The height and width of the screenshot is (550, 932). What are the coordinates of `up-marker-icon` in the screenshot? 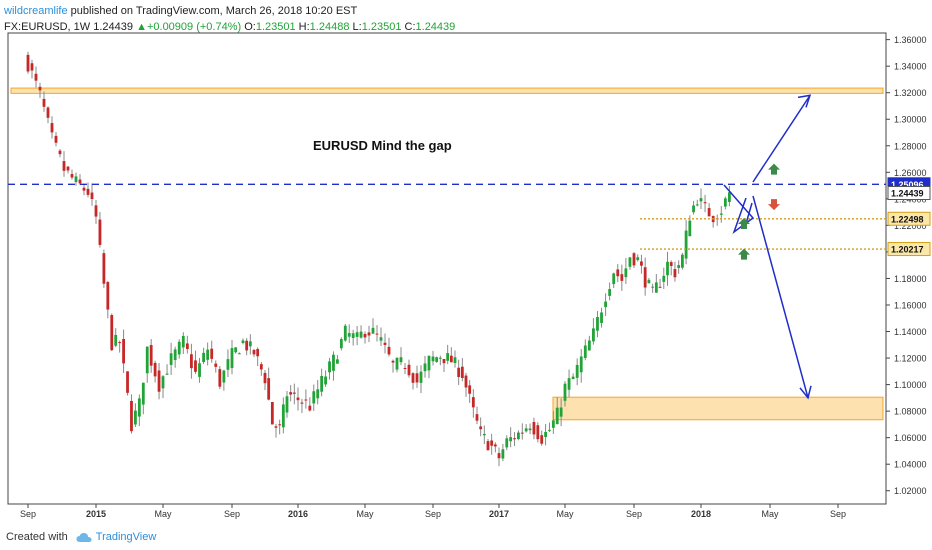 It's located at (774, 169).